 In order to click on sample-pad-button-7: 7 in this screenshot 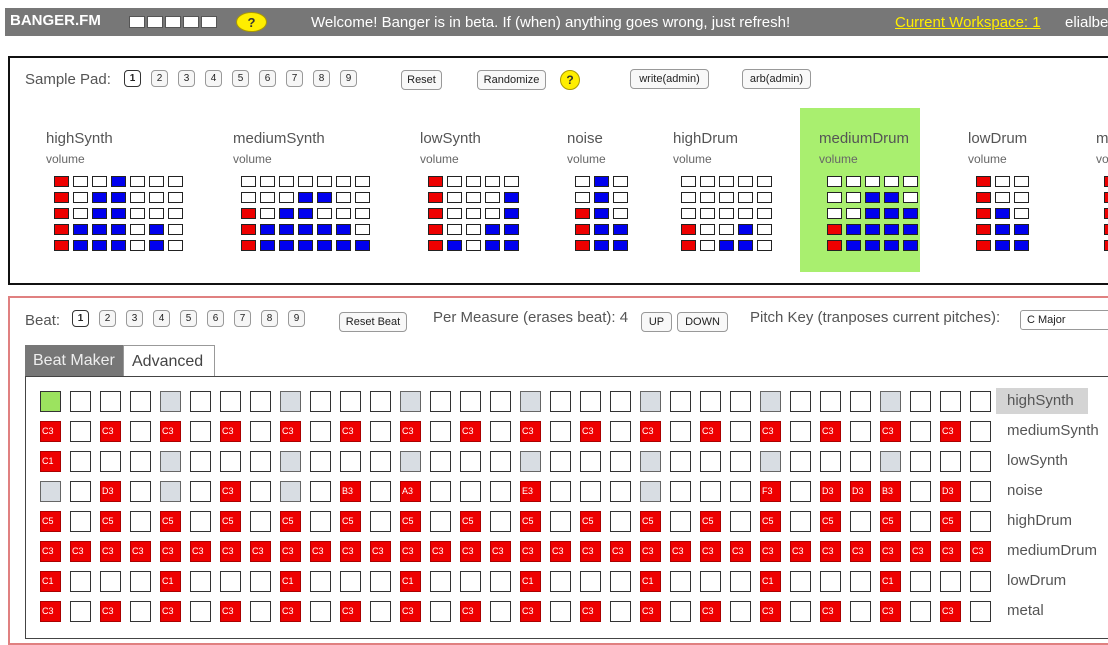, I will do `click(294, 78)`.